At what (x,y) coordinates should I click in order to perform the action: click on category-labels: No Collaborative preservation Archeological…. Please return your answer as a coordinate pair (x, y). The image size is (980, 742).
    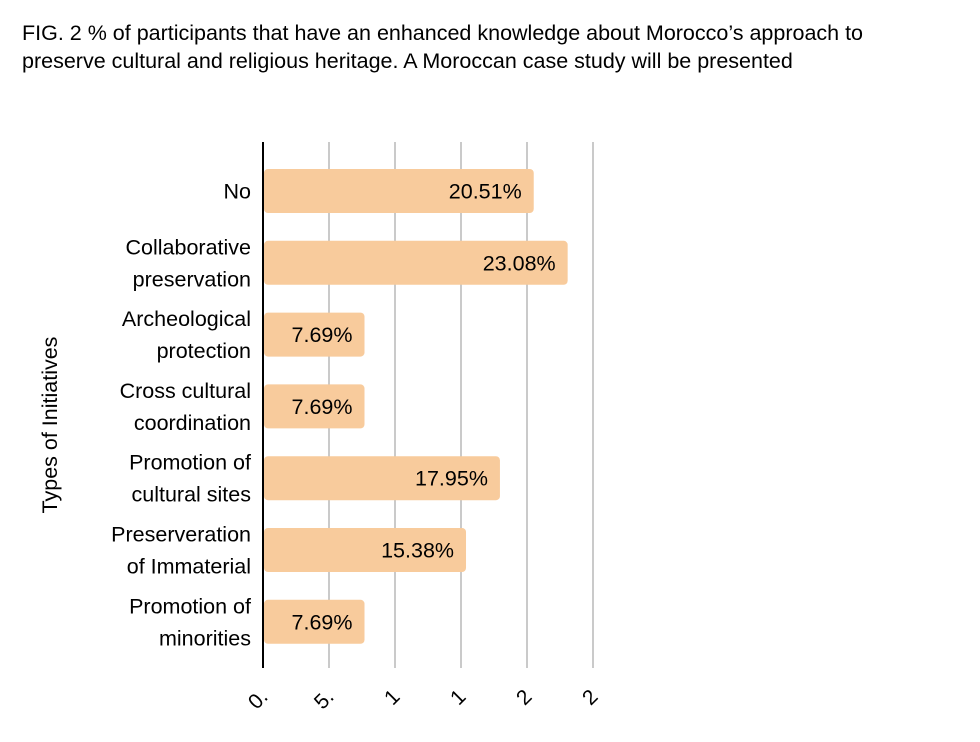
    Looking at the image, I should click on (181, 415).